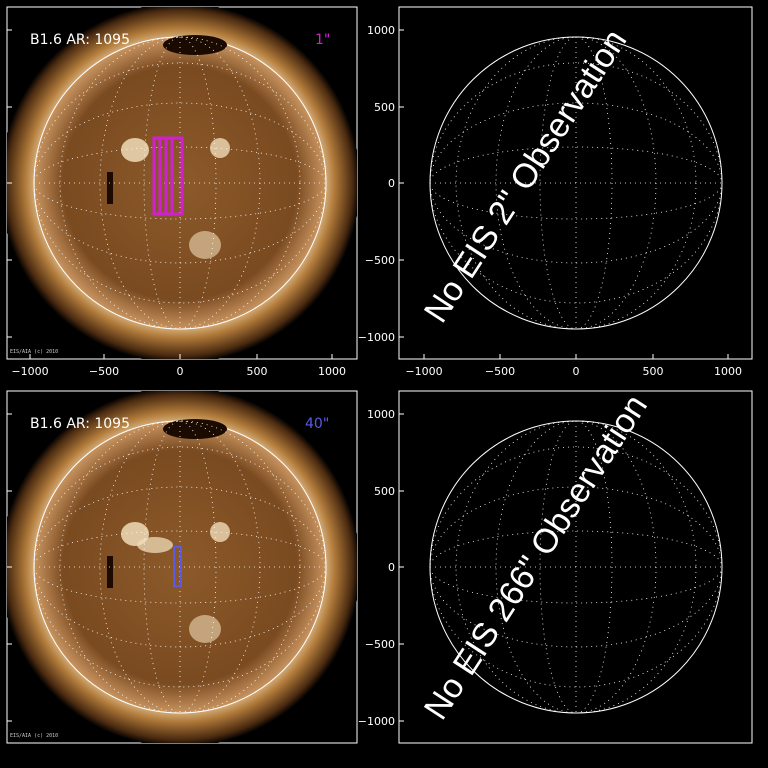 Image resolution: width=768 pixels, height=768 pixels. What do you see at coordinates (322, 40) in the screenshot?
I see `slit-label: 1"` at bounding box center [322, 40].